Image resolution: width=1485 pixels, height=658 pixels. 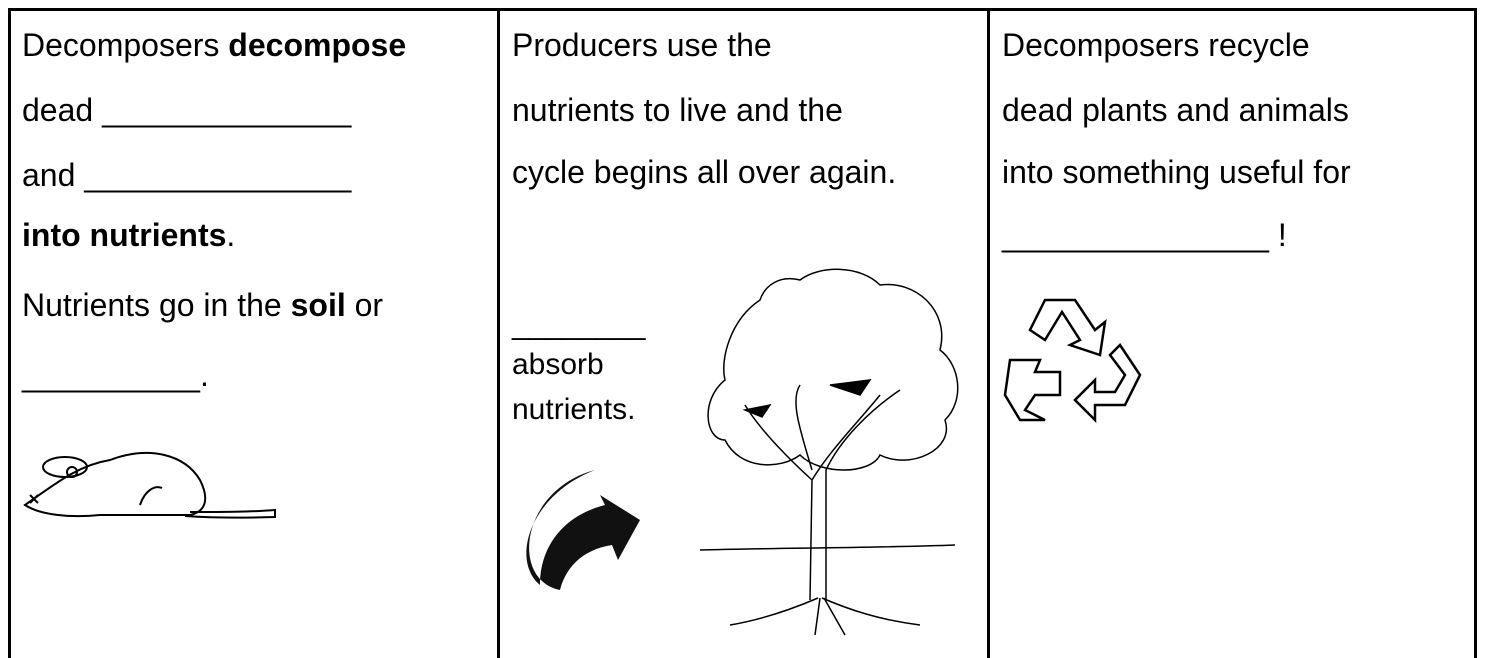 I want to click on text: nutrients to live and the, so click(x=677, y=110).